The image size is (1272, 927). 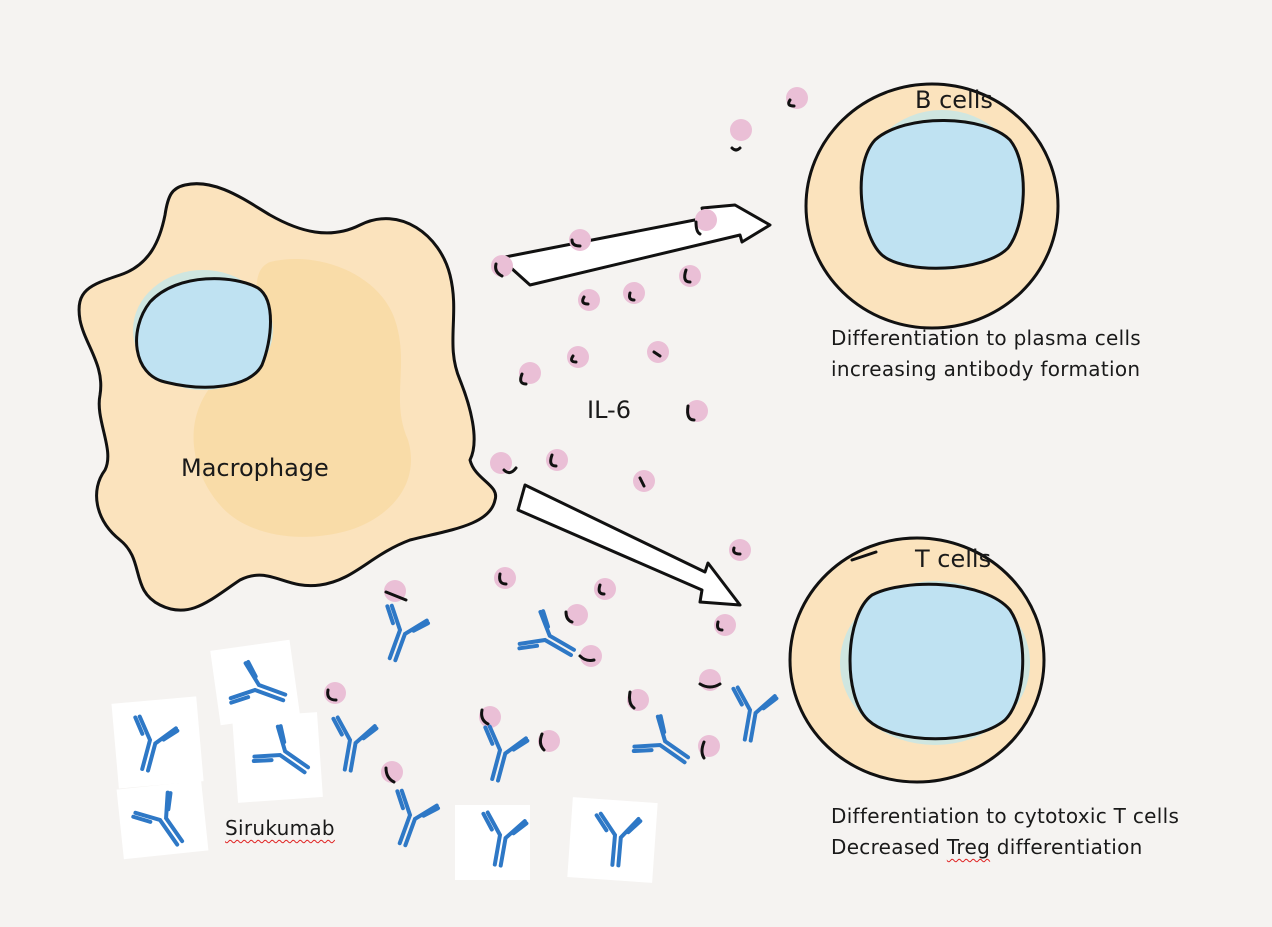 What do you see at coordinates (1005, 816) in the screenshot?
I see `t-cell-effect-line1: Differentiation to cytotoxic T cells` at bounding box center [1005, 816].